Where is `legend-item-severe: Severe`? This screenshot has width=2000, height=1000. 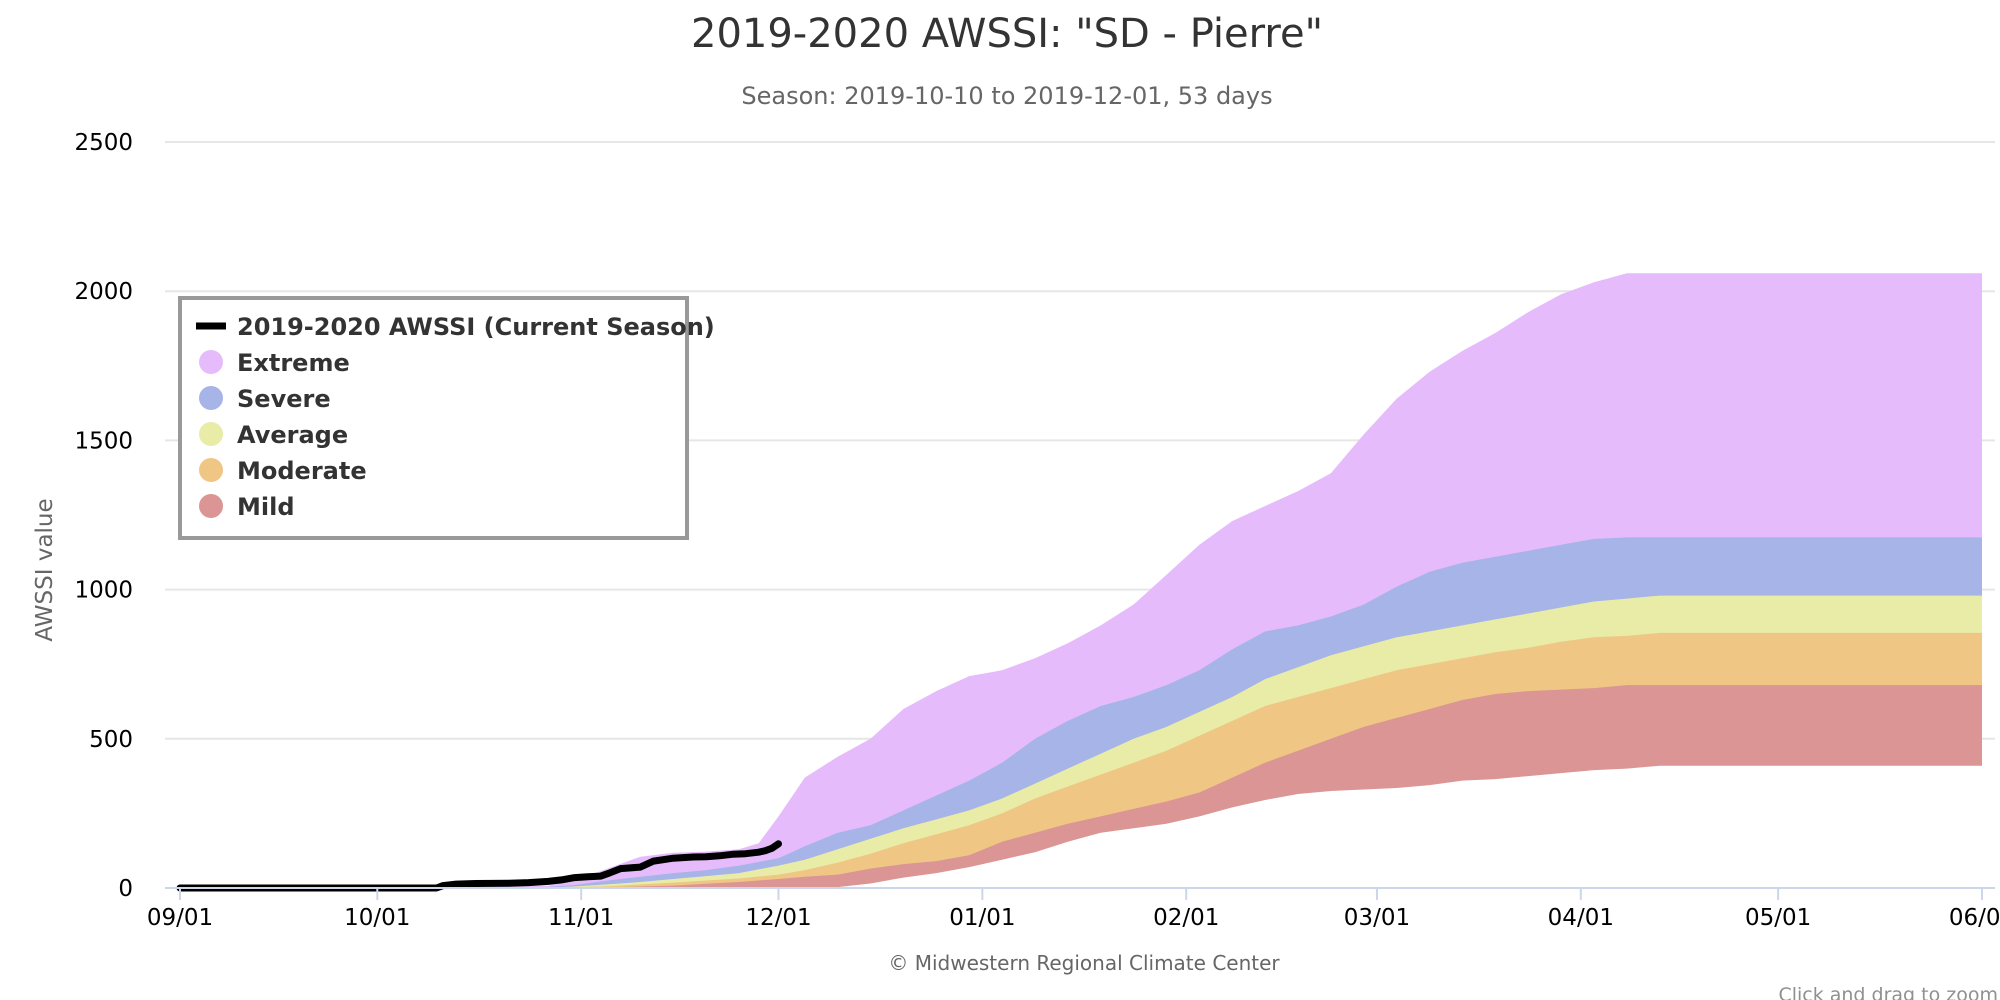 legend-item-severe: Severe is located at coordinates (265, 399).